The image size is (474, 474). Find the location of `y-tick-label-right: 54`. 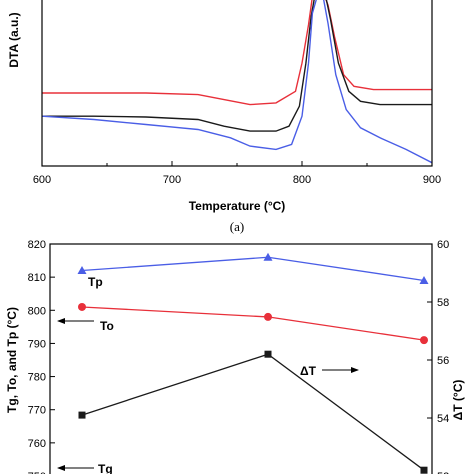

y-tick-label-right: 54 is located at coordinates (443, 419).